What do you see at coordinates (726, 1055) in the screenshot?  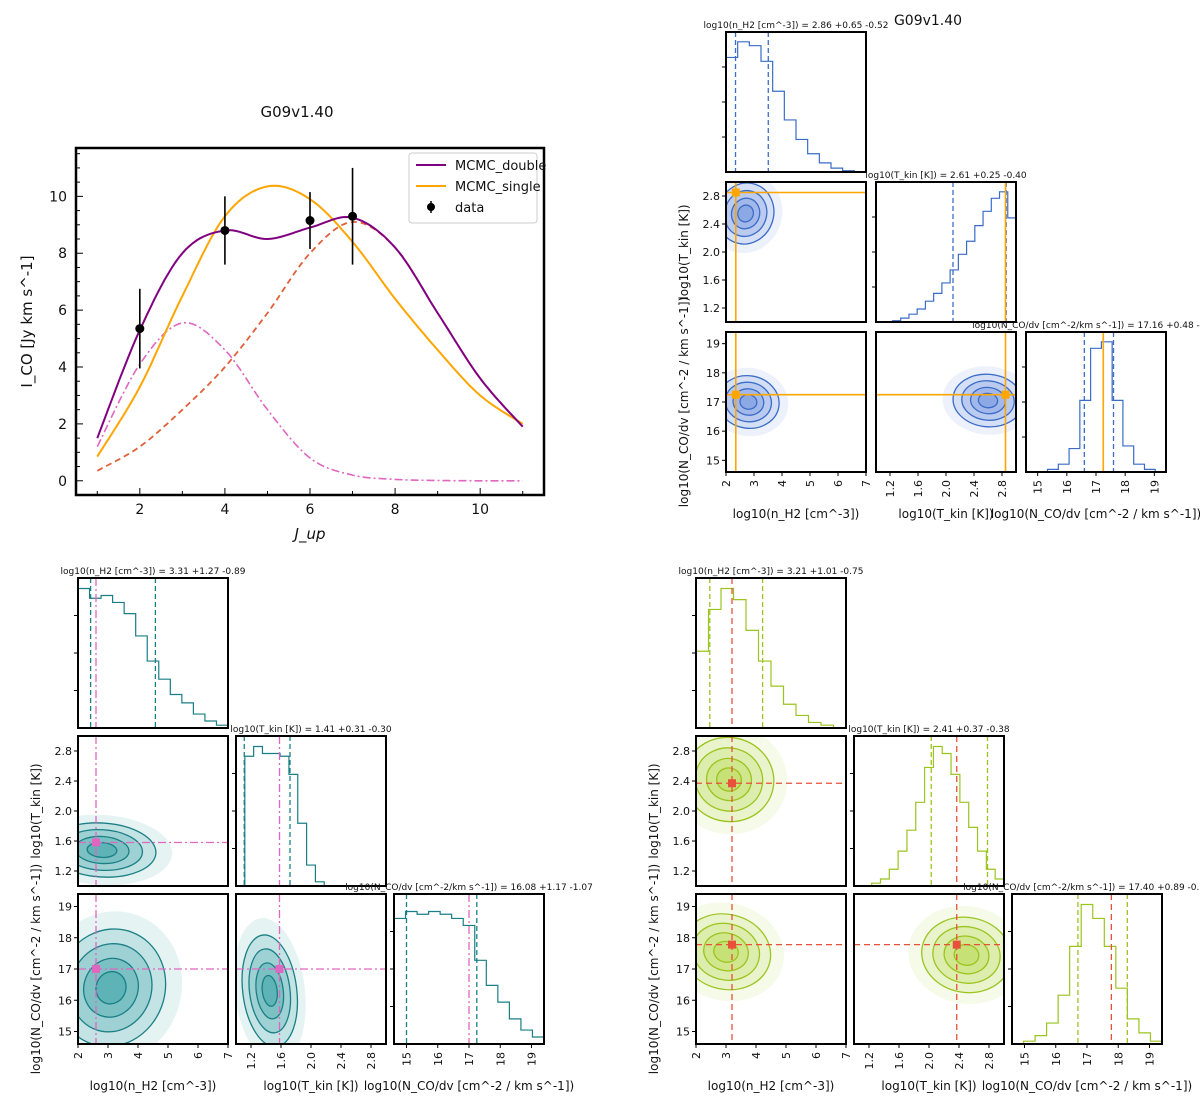 I see `tick-label: 3` at bounding box center [726, 1055].